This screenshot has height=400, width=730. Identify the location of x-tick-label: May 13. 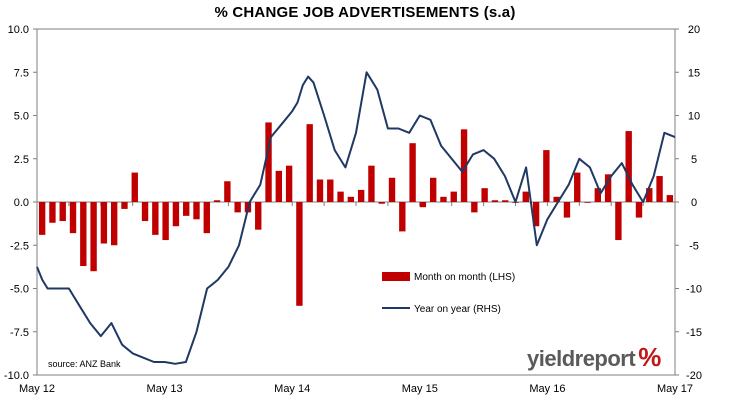
(165, 389).